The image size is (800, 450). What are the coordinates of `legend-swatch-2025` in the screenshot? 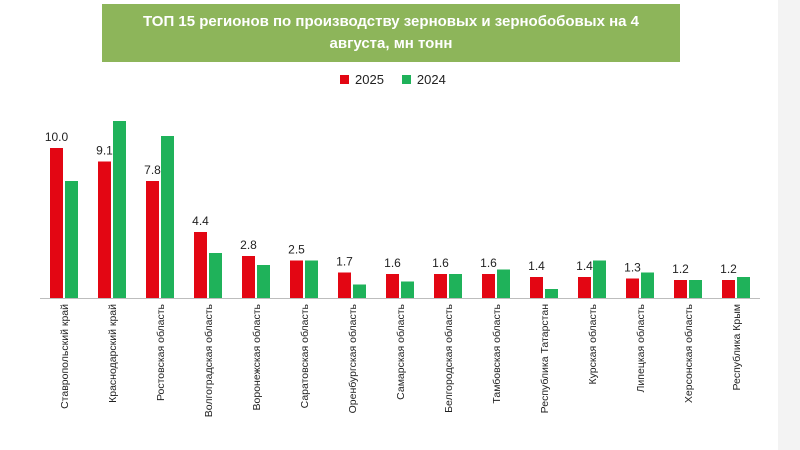 It's located at (344, 79).